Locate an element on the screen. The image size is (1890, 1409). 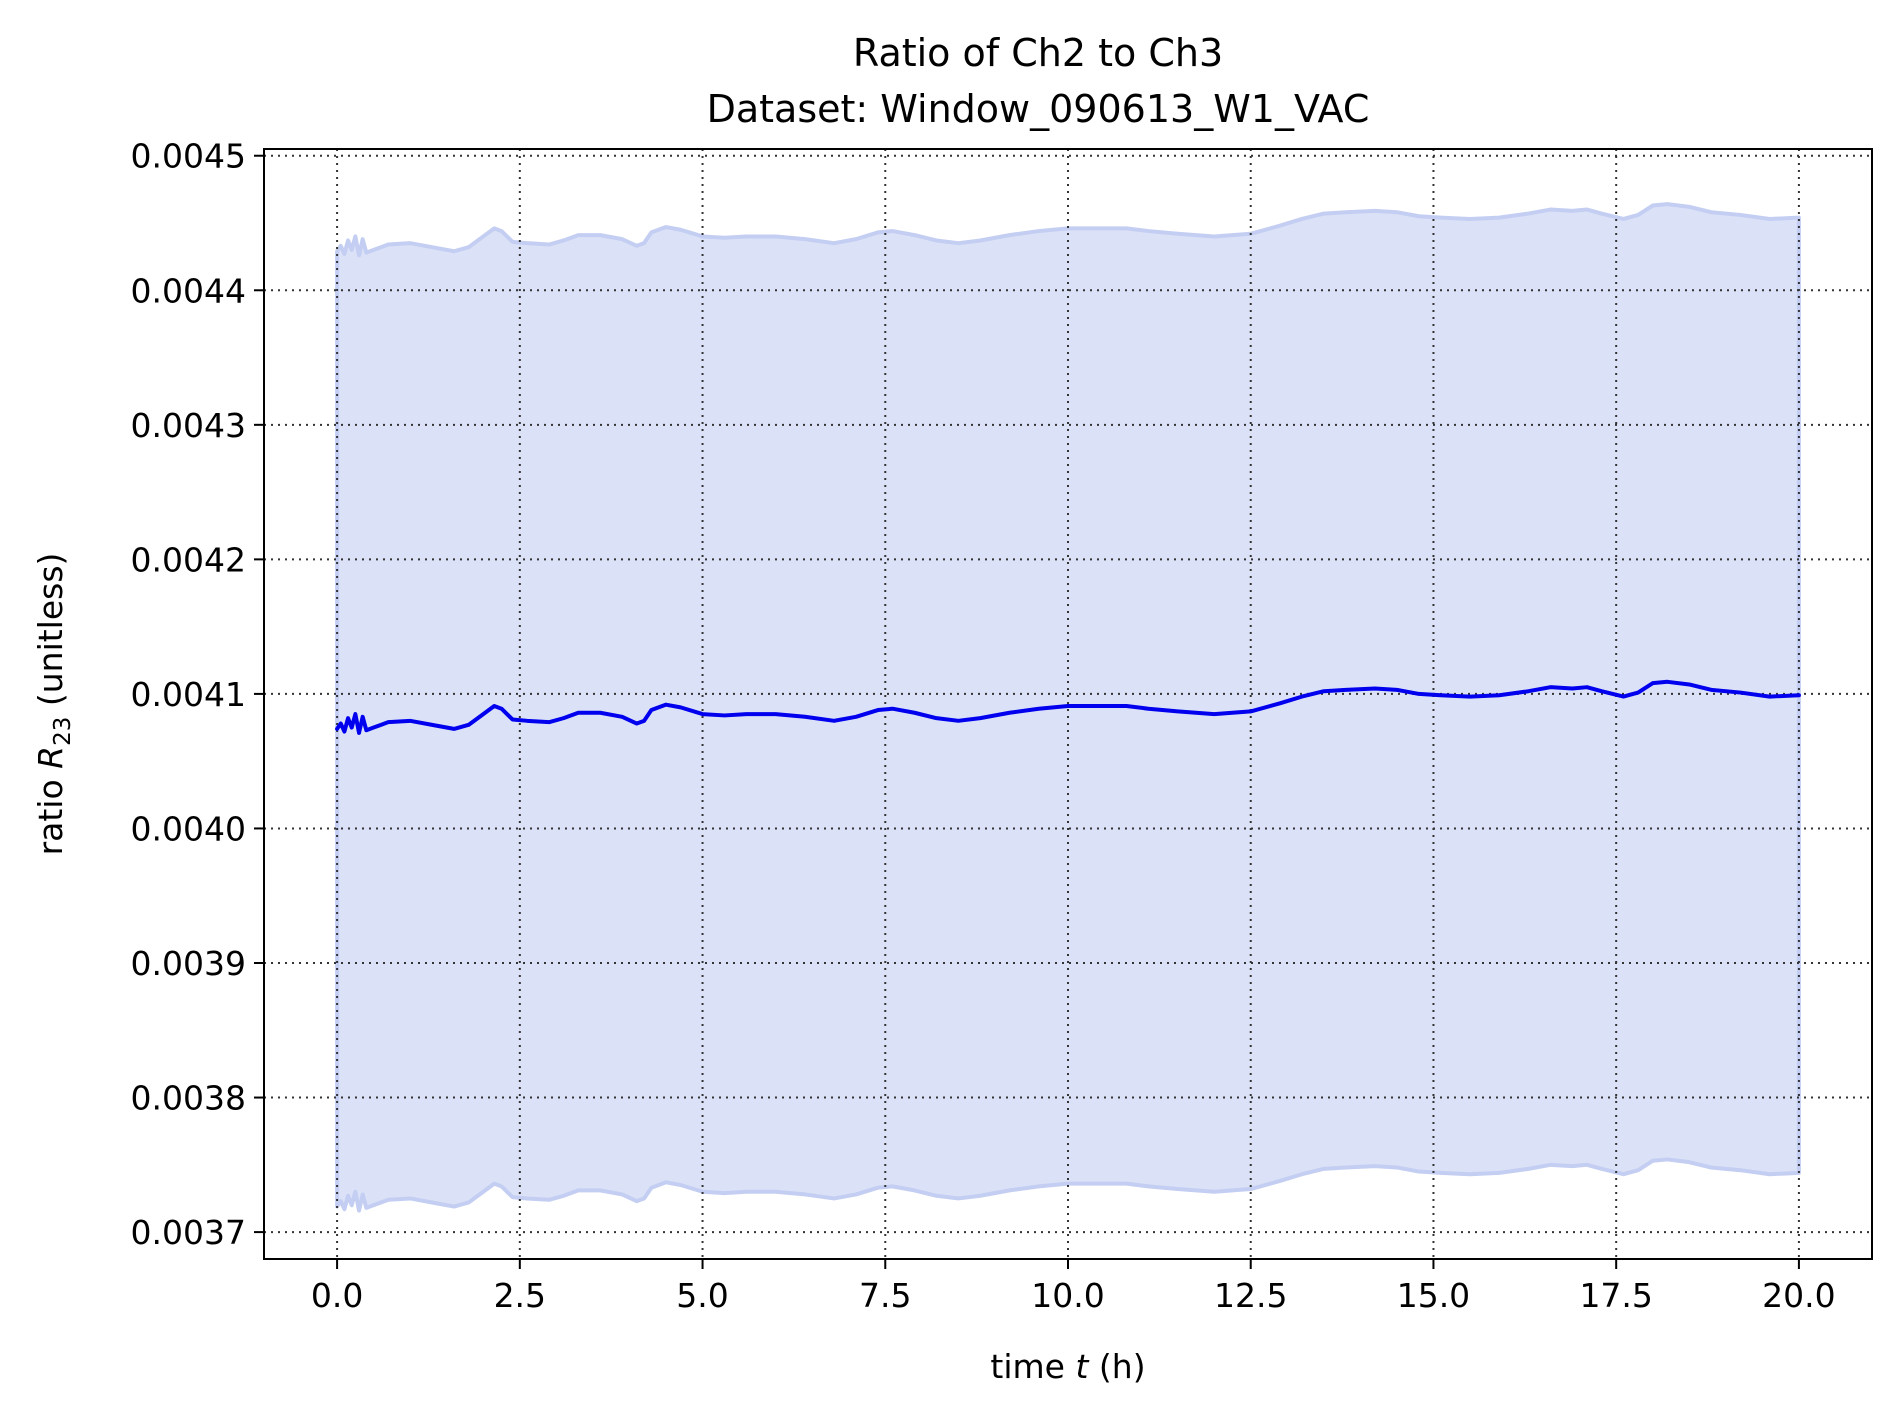
x-axis-ticks: 0.0 2.5 5.0 7.5 10.0 12.5 15.0 17.5 20.0 is located at coordinates (1073, 1287).